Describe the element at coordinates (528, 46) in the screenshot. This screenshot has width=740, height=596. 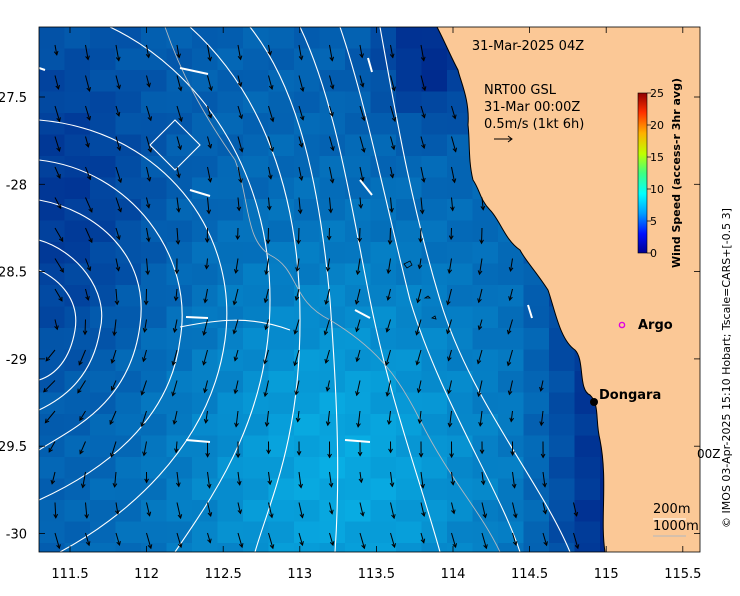
I see `map-title: 31-Mar-2025 04Z` at that location.